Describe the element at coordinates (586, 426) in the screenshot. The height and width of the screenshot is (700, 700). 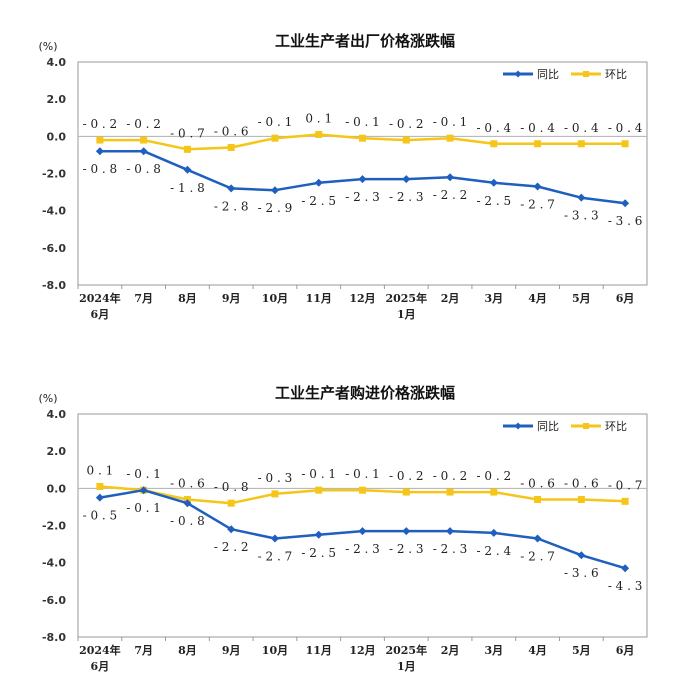
I see `legend-marker-mom` at that location.